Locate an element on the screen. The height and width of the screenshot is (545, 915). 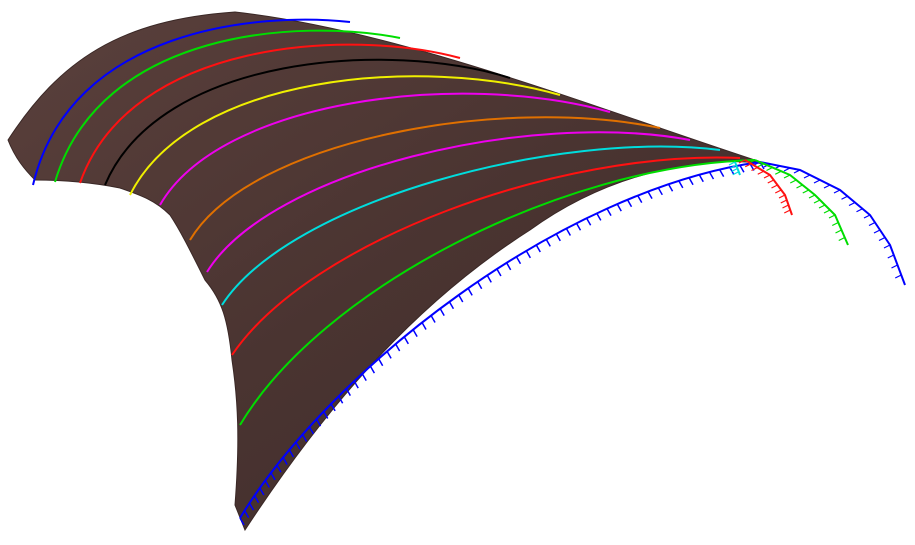
blue-normal-tail is located at coordinates (832, 223).